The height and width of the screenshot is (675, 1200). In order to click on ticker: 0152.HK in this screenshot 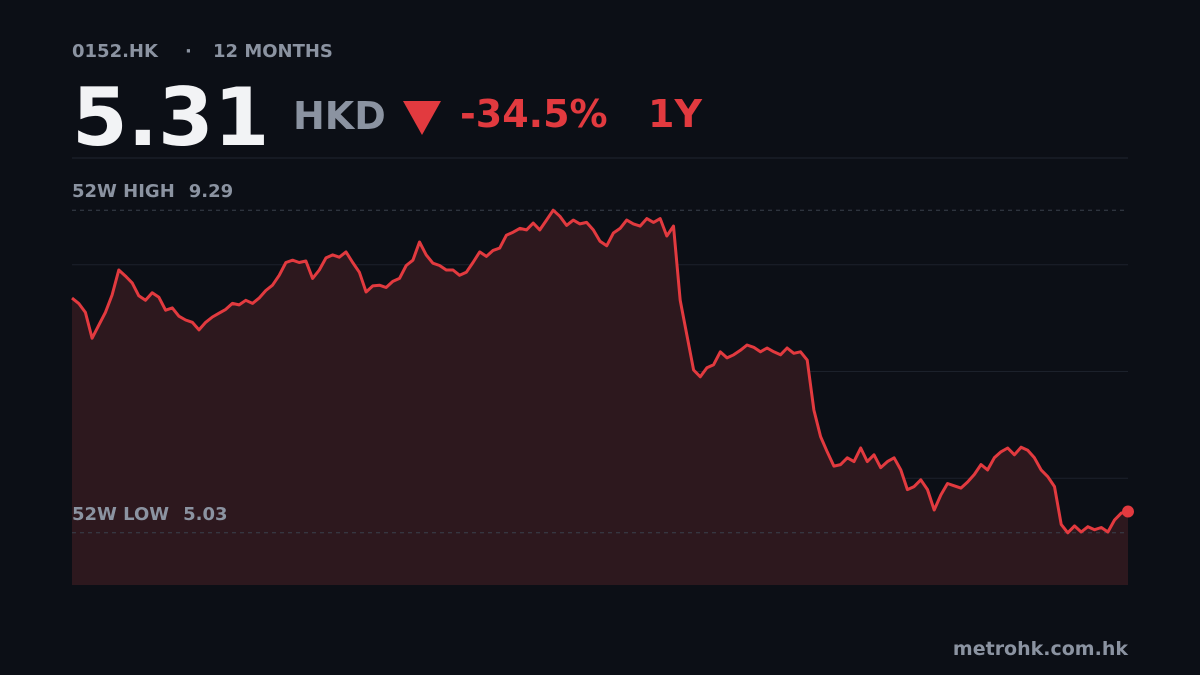, I will do `click(115, 51)`.